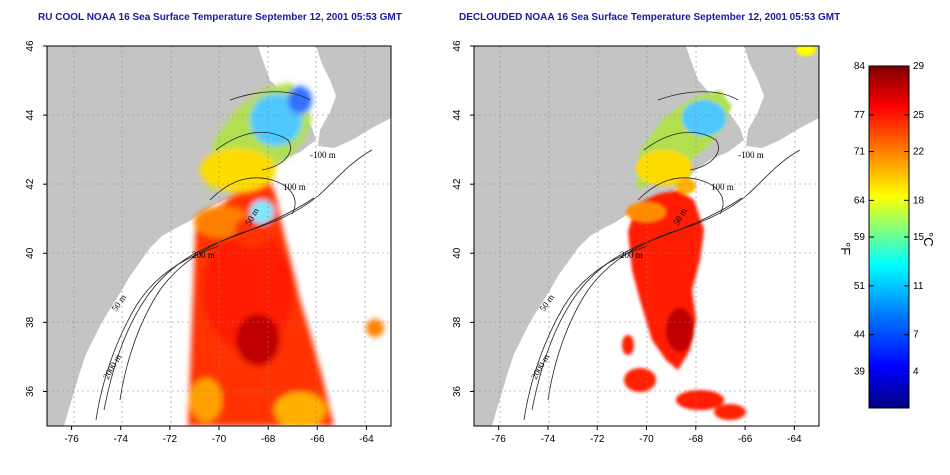 This screenshot has height=475, width=950. I want to click on fahrenheit-tick-label: 64, so click(860, 200).